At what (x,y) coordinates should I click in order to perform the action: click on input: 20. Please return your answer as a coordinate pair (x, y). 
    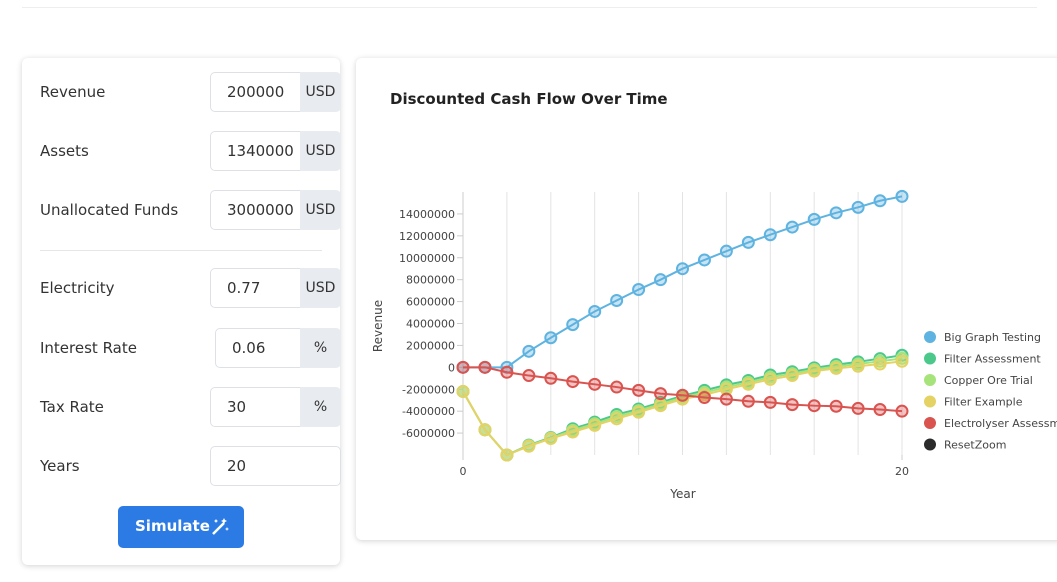
    Looking at the image, I should click on (275, 466).